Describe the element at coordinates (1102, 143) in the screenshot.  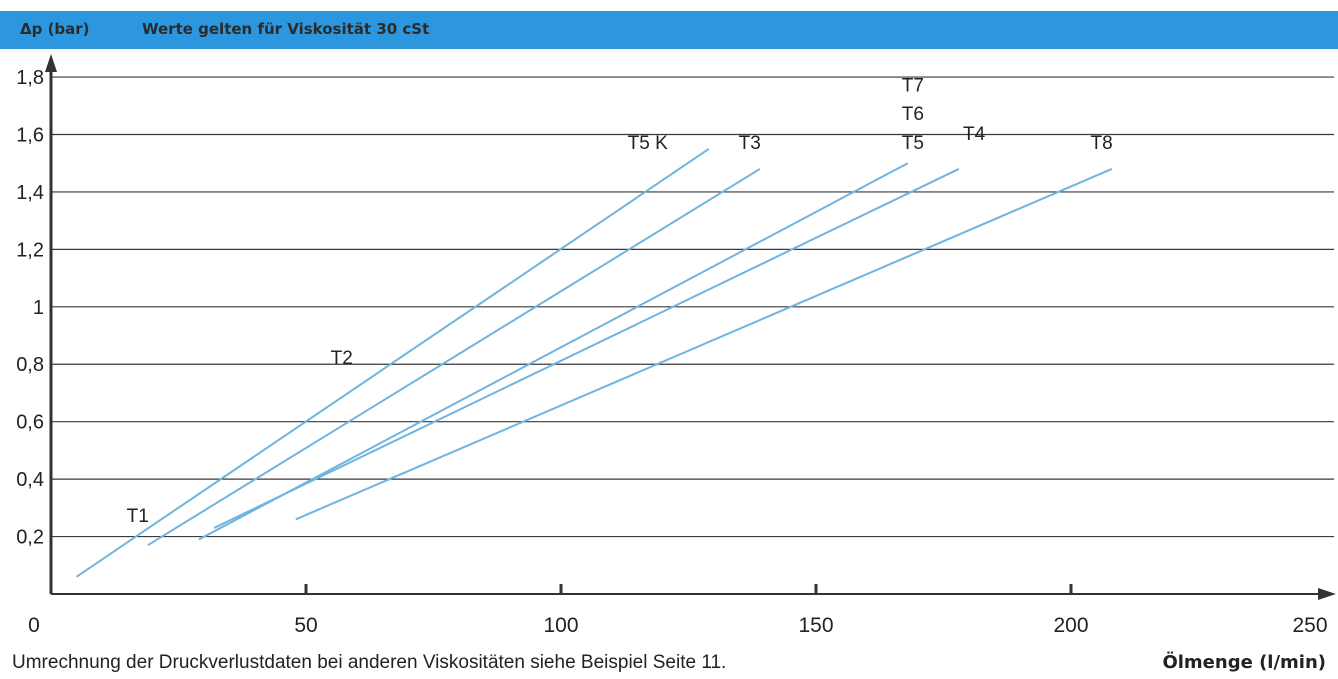
I see `series-label: T8` at that location.